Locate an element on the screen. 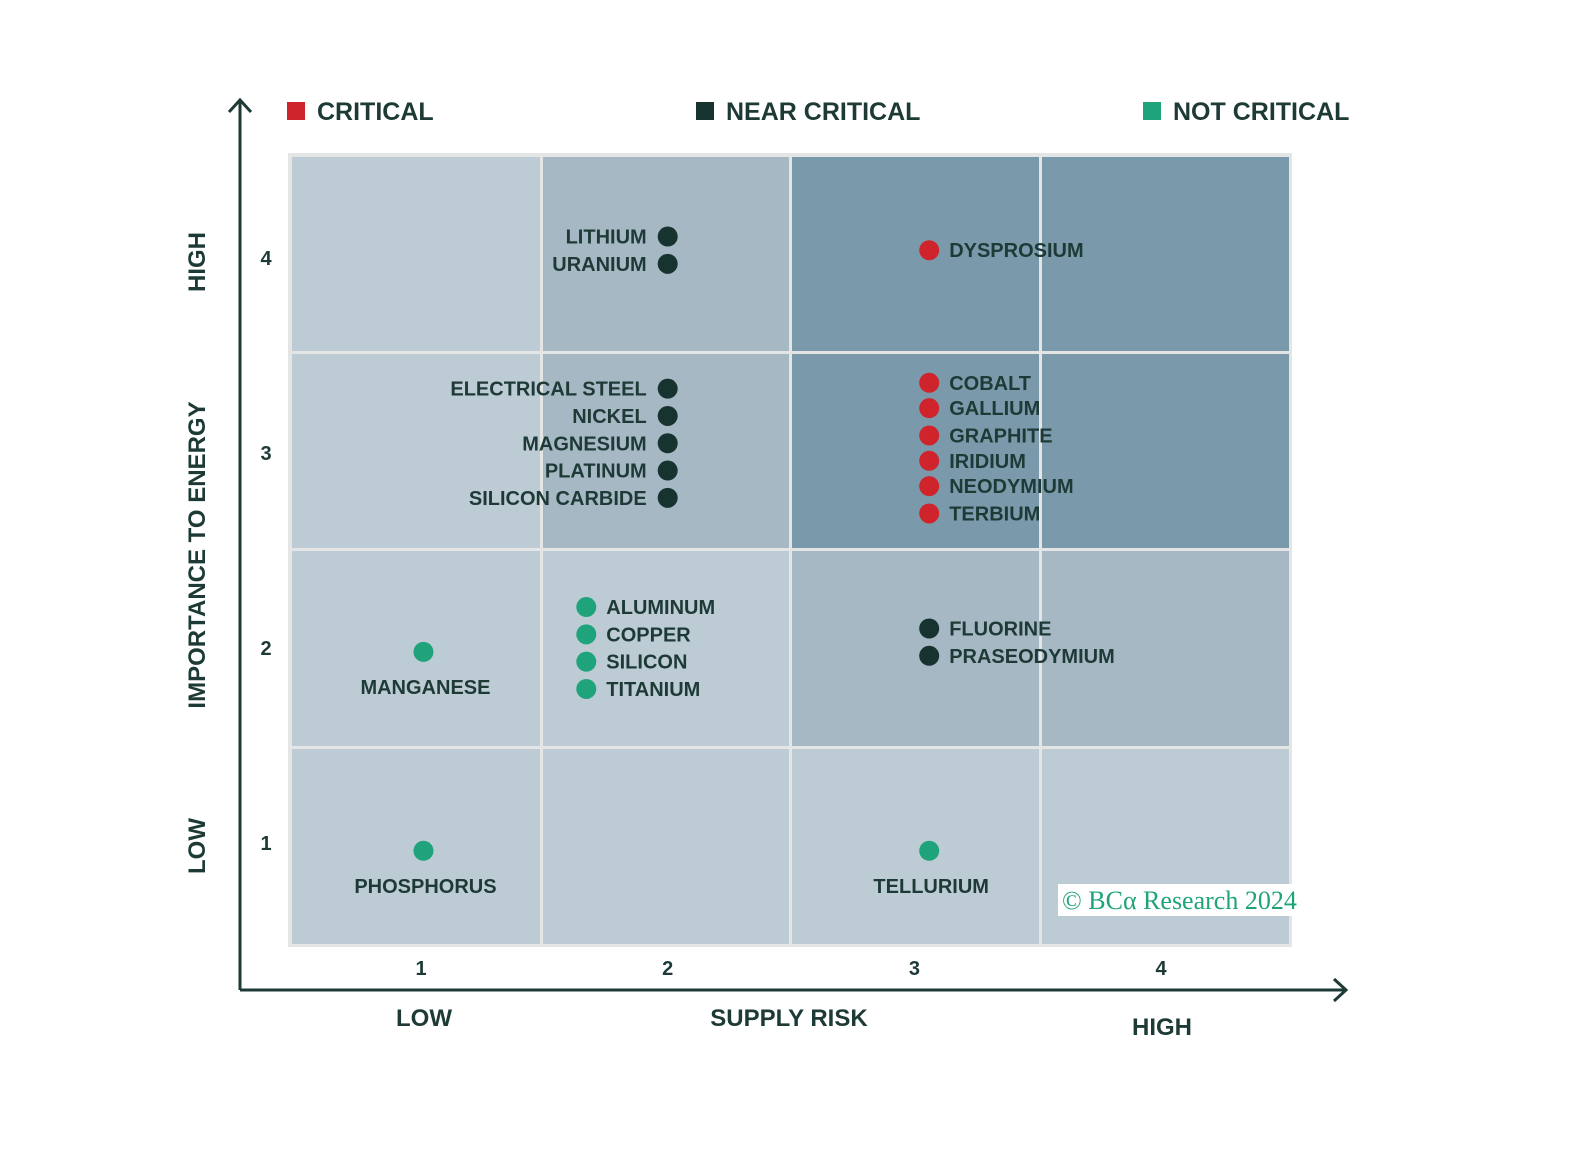 The height and width of the screenshot is (1149, 1595). point-label: ELECTRICAL STEEL is located at coordinates (548, 390).